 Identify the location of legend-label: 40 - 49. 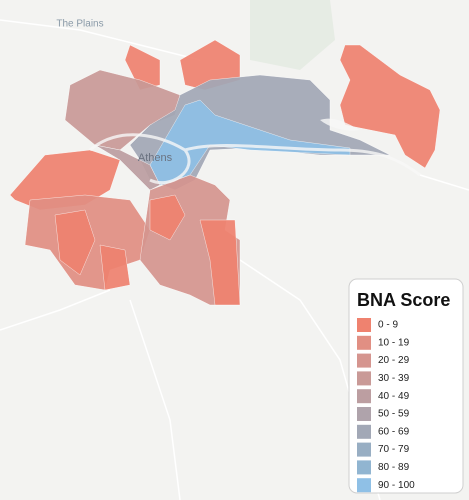
(394, 396).